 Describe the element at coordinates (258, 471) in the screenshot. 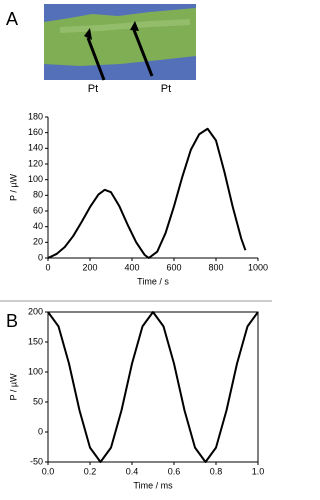

I see `x-tick-label: 1.0` at that location.